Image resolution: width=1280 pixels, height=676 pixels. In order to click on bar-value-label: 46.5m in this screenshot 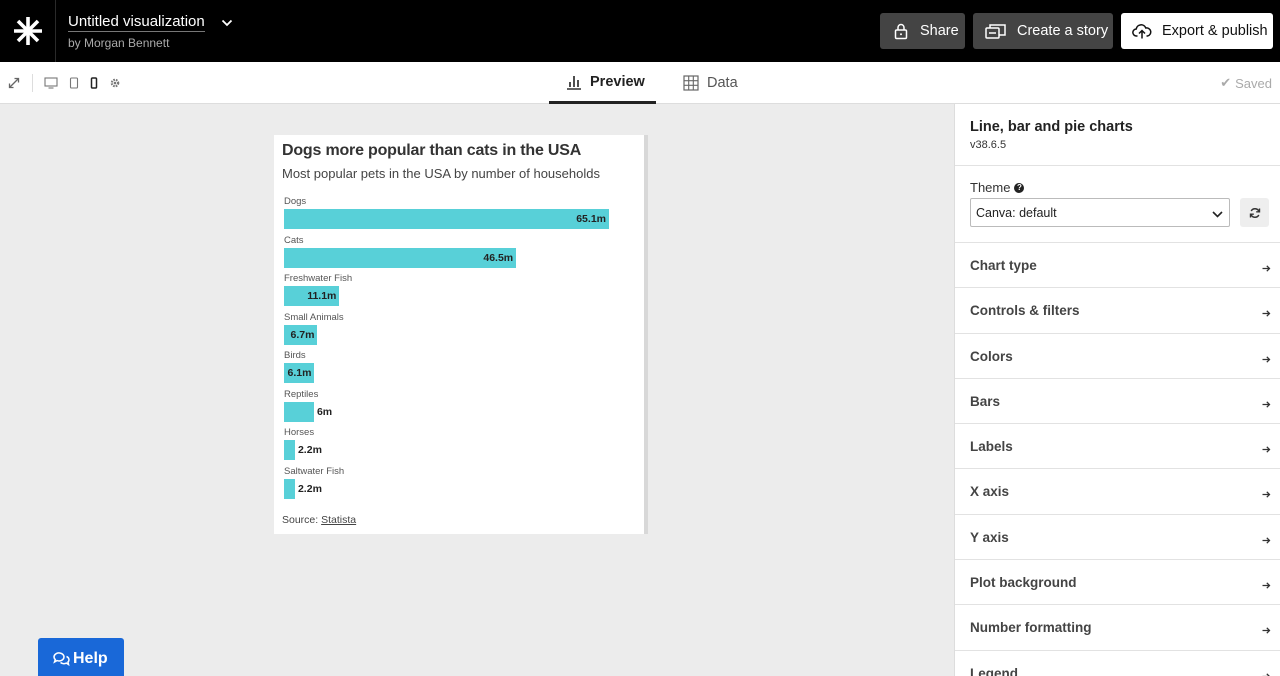, I will do `click(498, 257)`.